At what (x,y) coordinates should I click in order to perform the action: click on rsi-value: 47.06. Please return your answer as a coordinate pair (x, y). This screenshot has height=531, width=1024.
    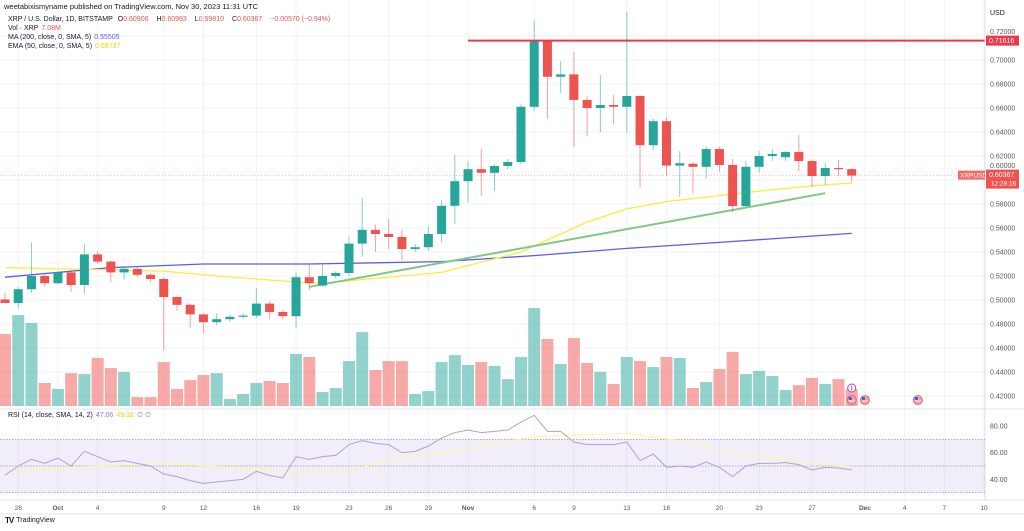
    Looking at the image, I should click on (104, 415).